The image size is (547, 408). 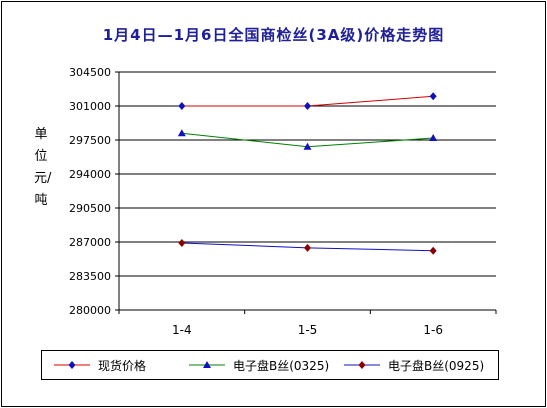 I want to click on legend-item-2: 电子盘B丝(0925), so click(x=413, y=365).